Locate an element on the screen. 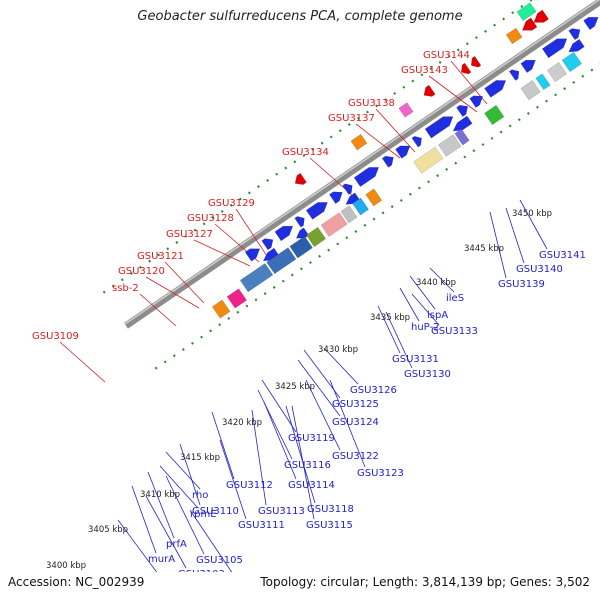 The image size is (600, 600). gene-label: GSU3103 is located at coordinates (201, 570).